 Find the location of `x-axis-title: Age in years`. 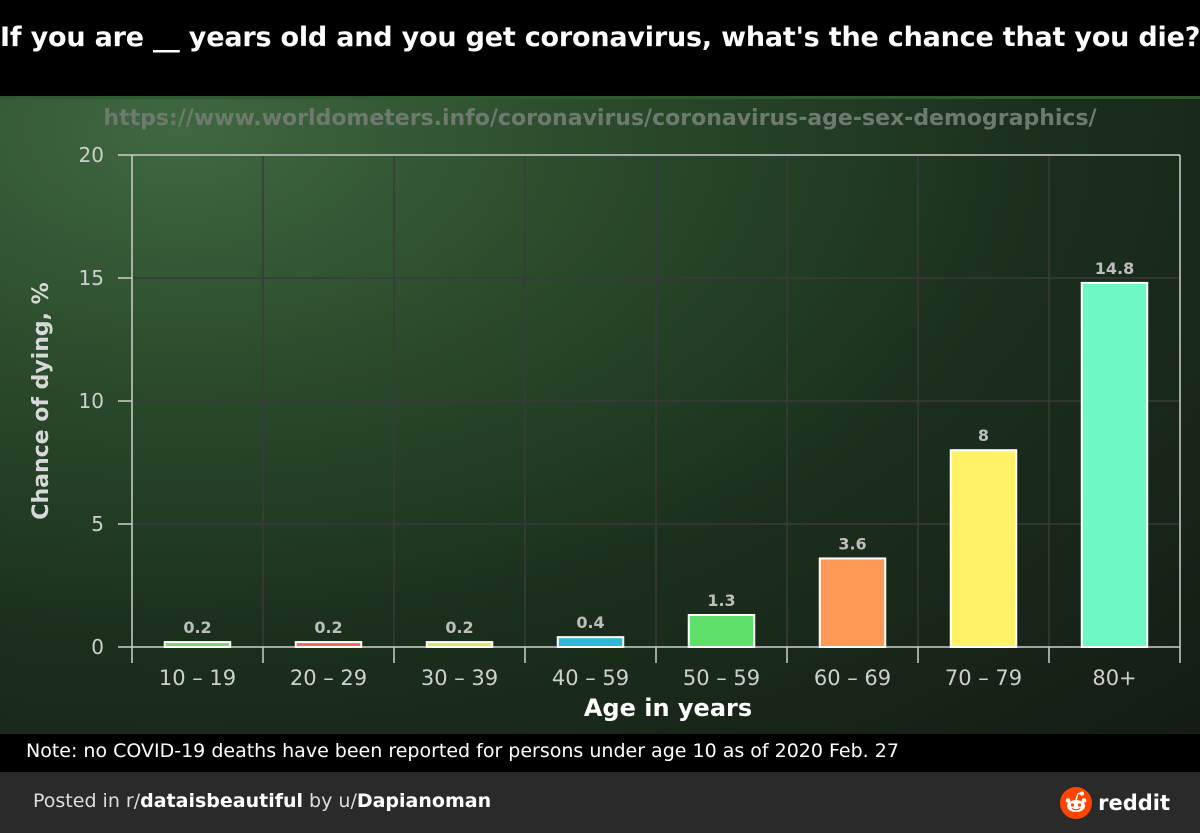

x-axis-title: Age in years is located at coordinates (668, 708).